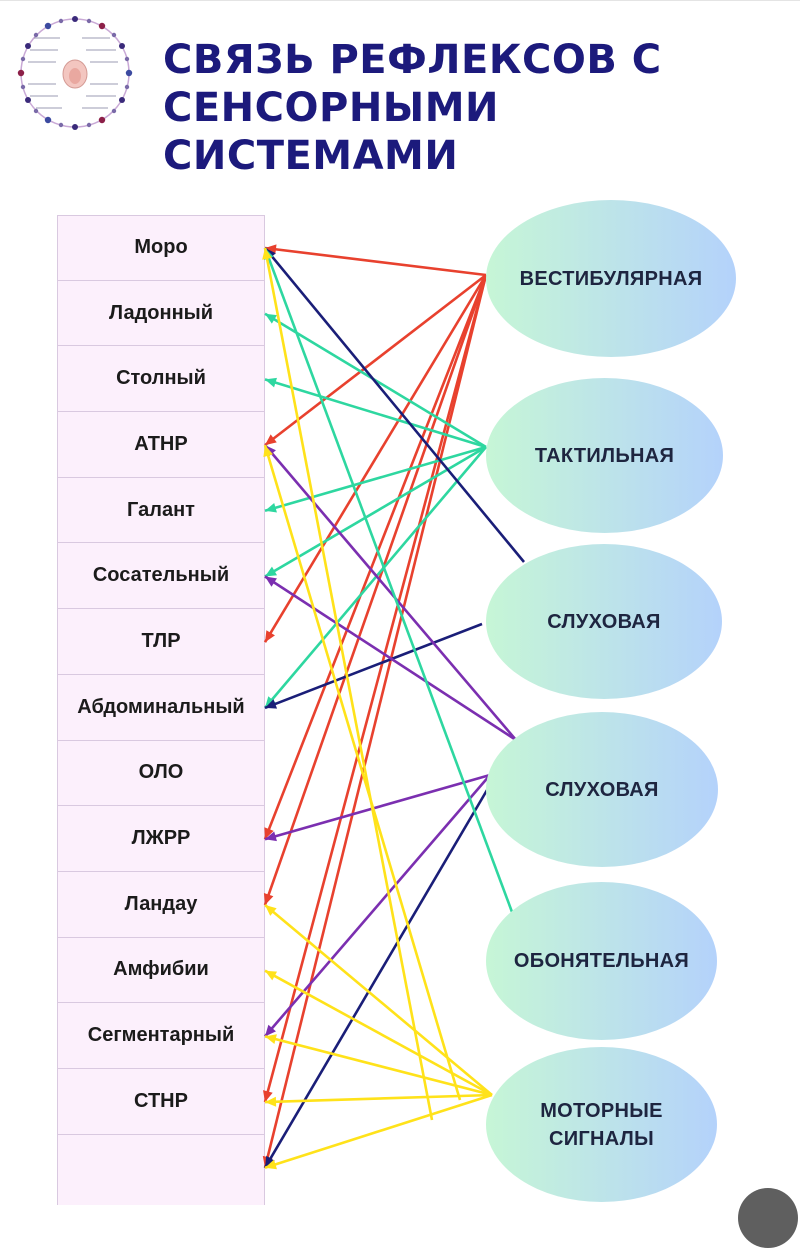 Image resolution: width=800 pixels, height=1248 pixels. I want to click on system-motor: МОТОРНЫЕ СИГНАЛЫ, so click(601, 1124).